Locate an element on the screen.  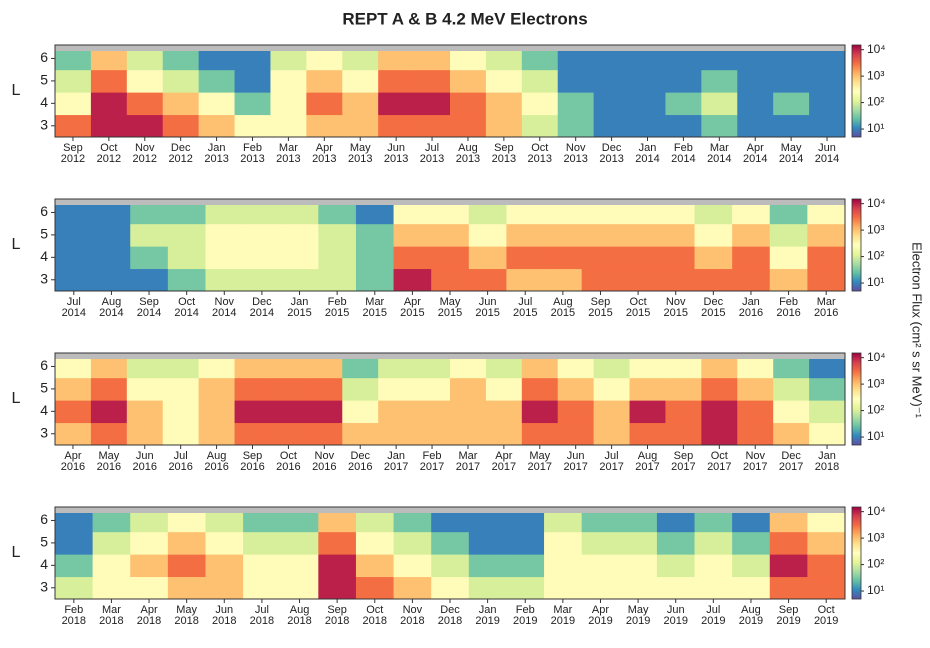
x-tick-label: Nov 2018 is located at coordinates (412, 615).